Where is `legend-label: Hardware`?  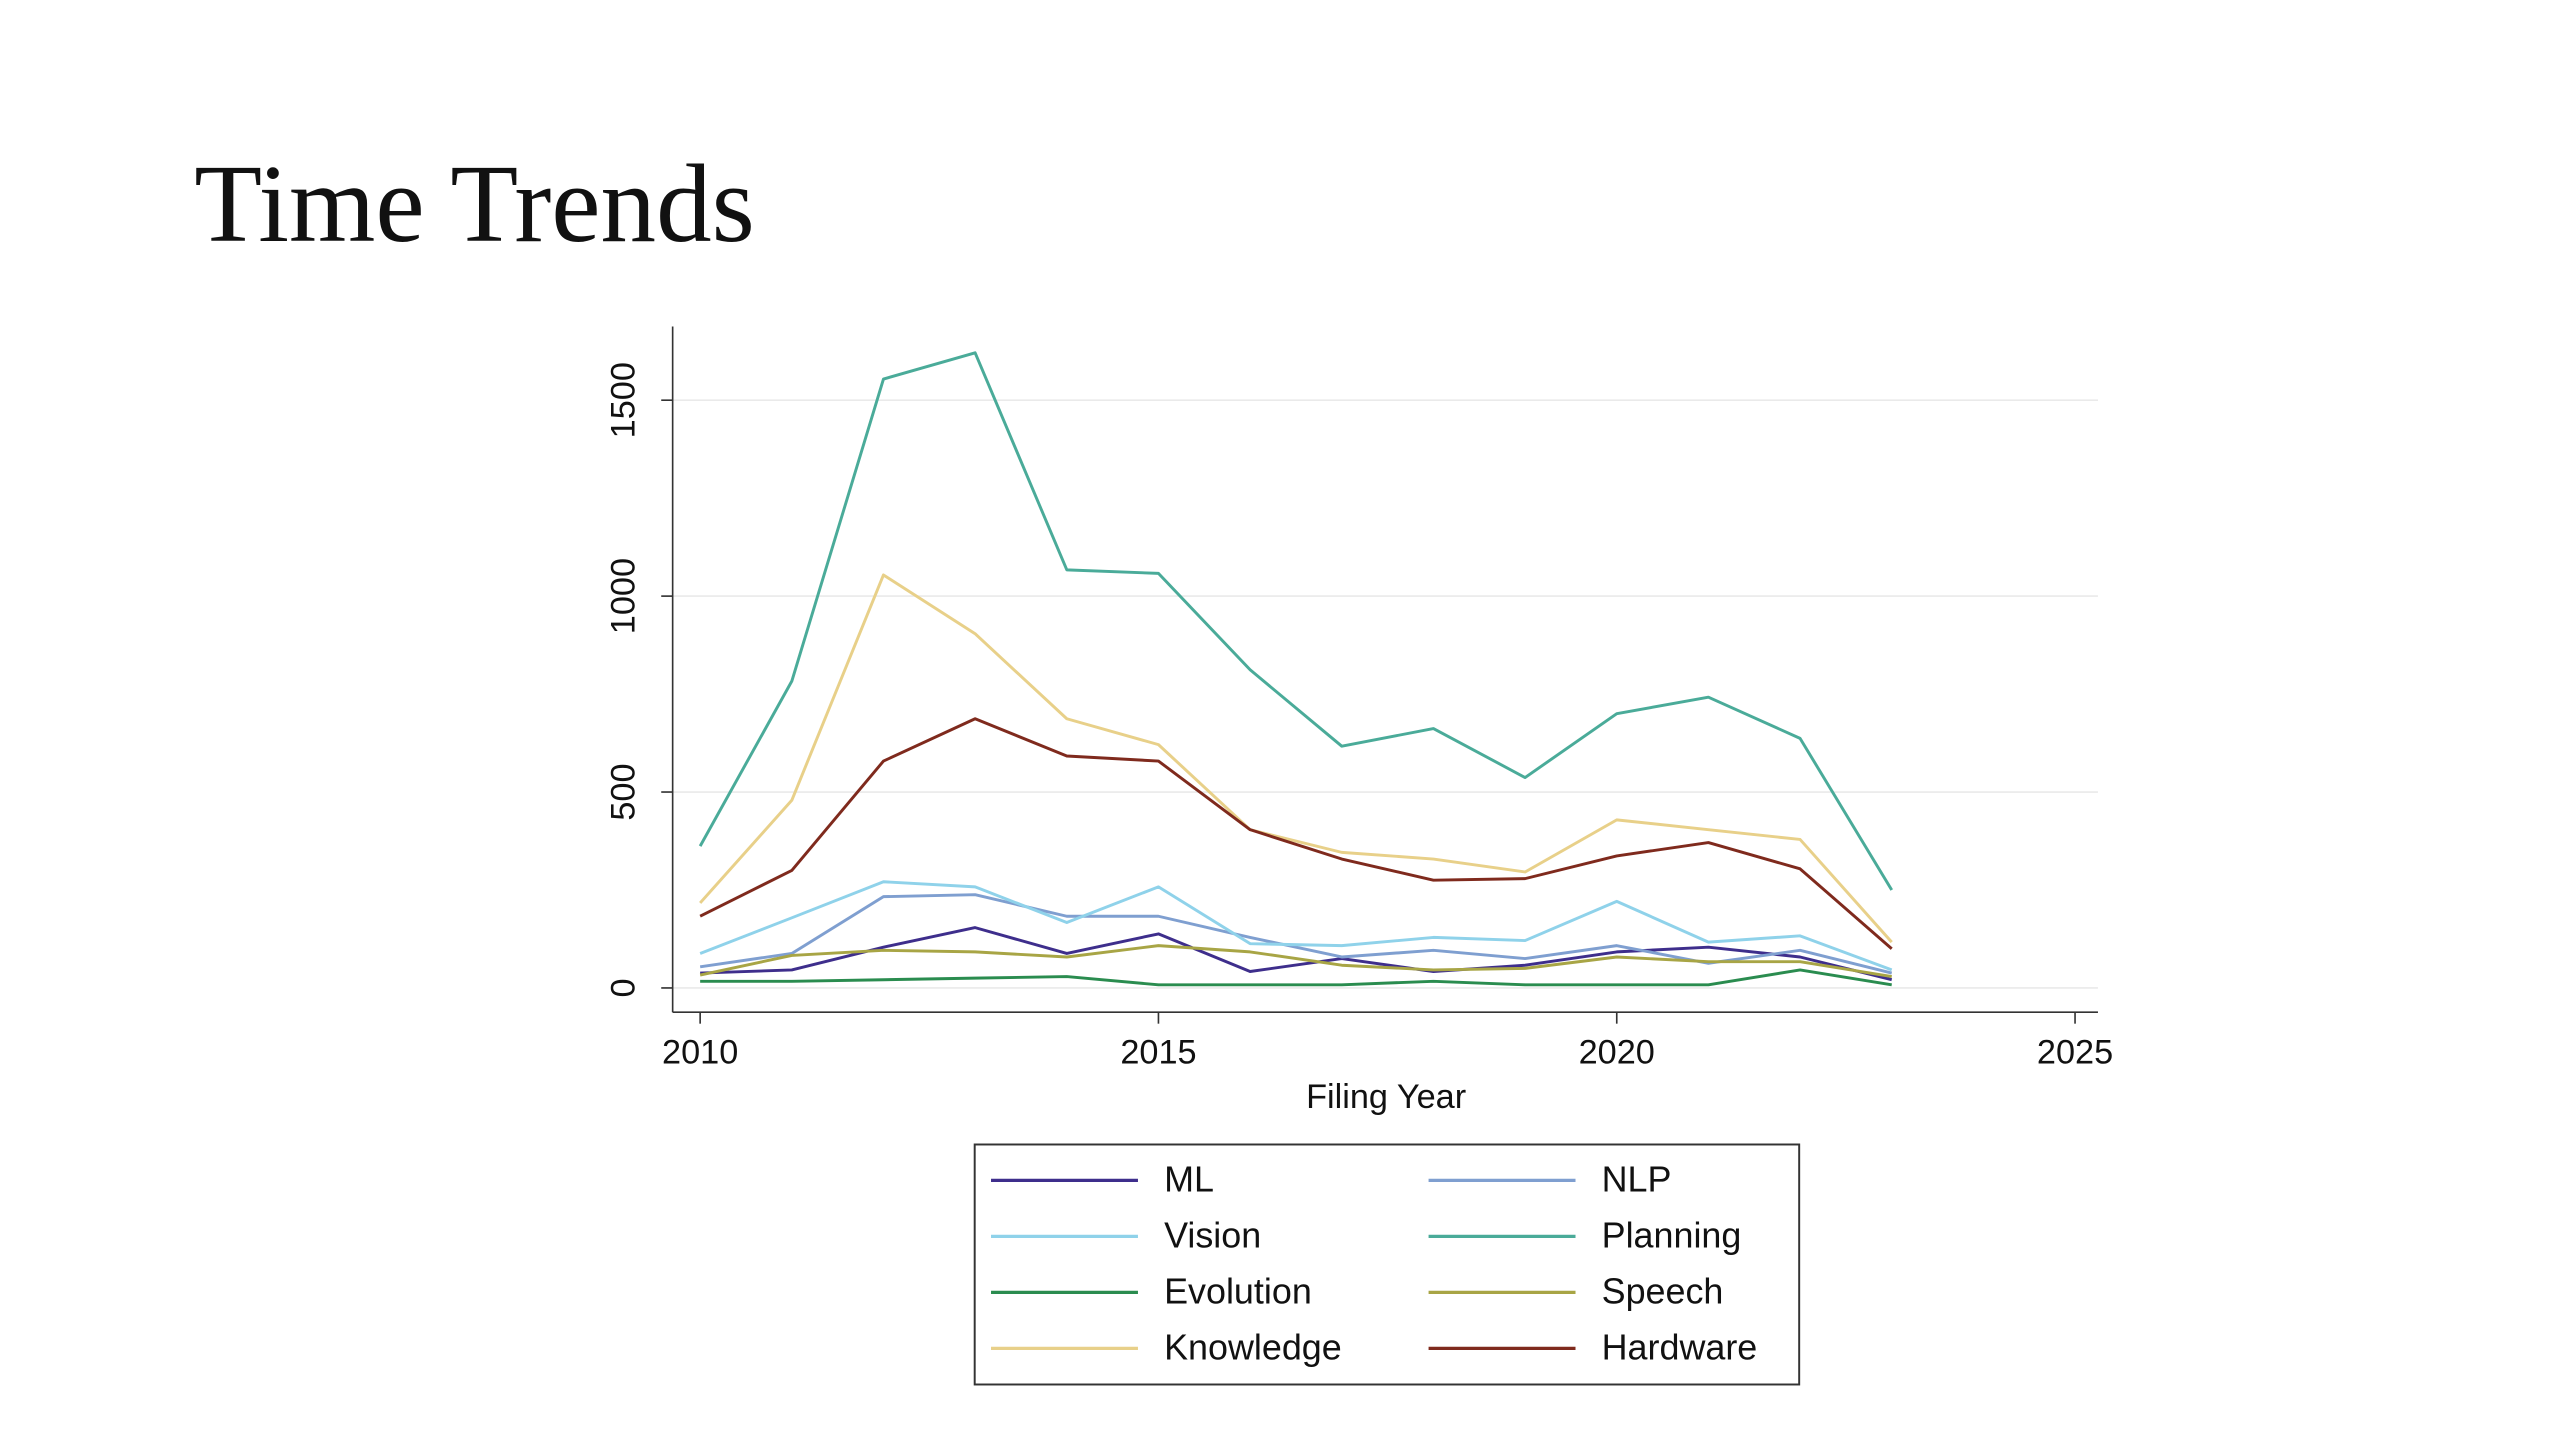
legend-label: Hardware is located at coordinates (1680, 1347).